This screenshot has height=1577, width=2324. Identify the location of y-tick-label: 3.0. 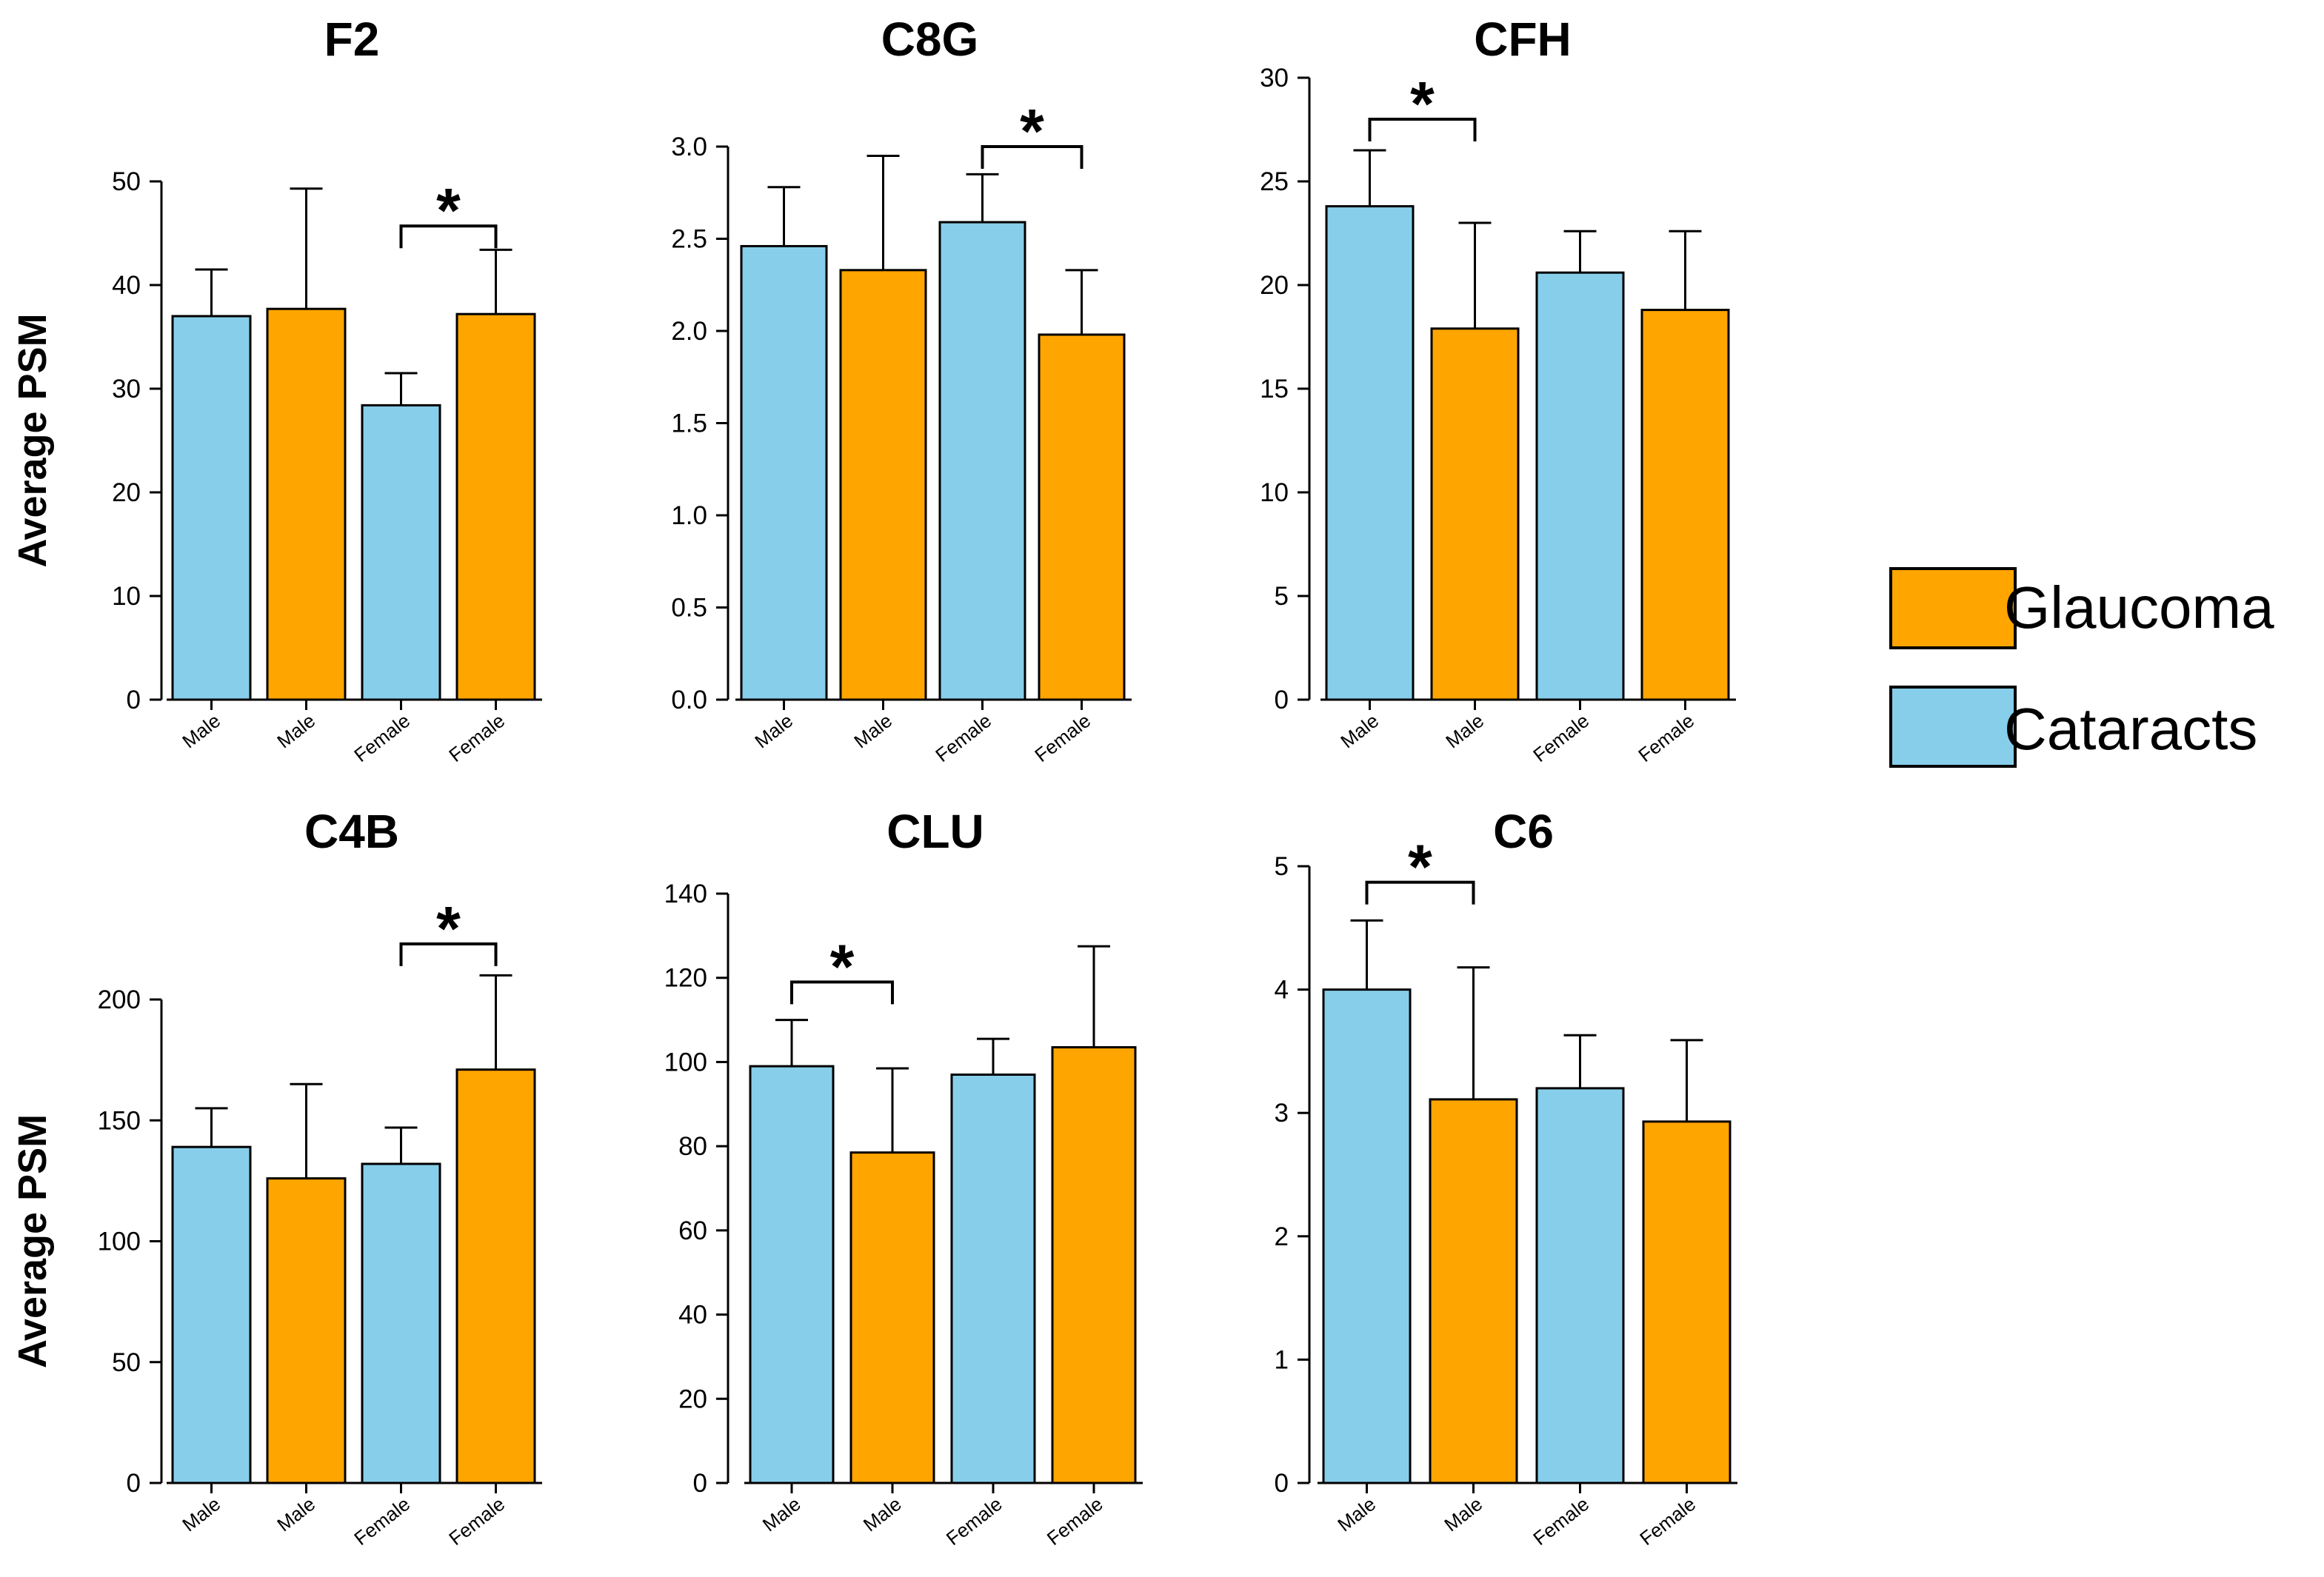
(689, 147).